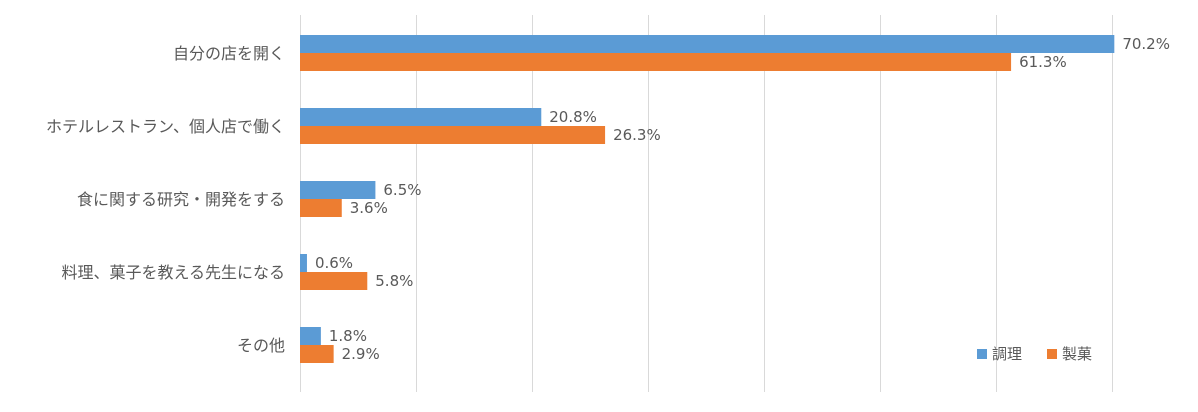 The image size is (1198, 412). I want to click on value-label-調理-4: 1.8%, so click(348, 336).